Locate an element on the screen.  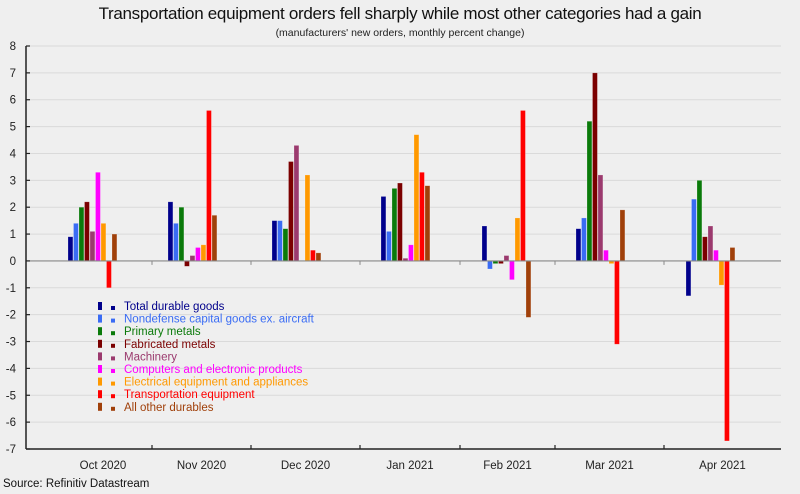
bar-all-other-durables-jan-2021 is located at coordinates (427, 223).